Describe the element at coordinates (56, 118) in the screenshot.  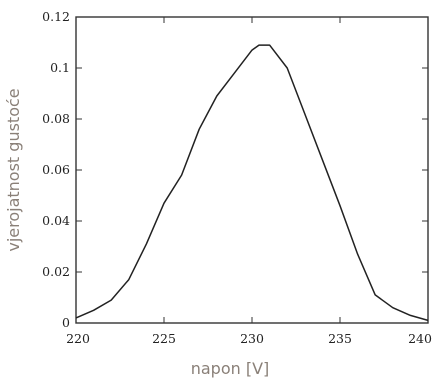
I see `y-tick-label: 0.08` at that location.